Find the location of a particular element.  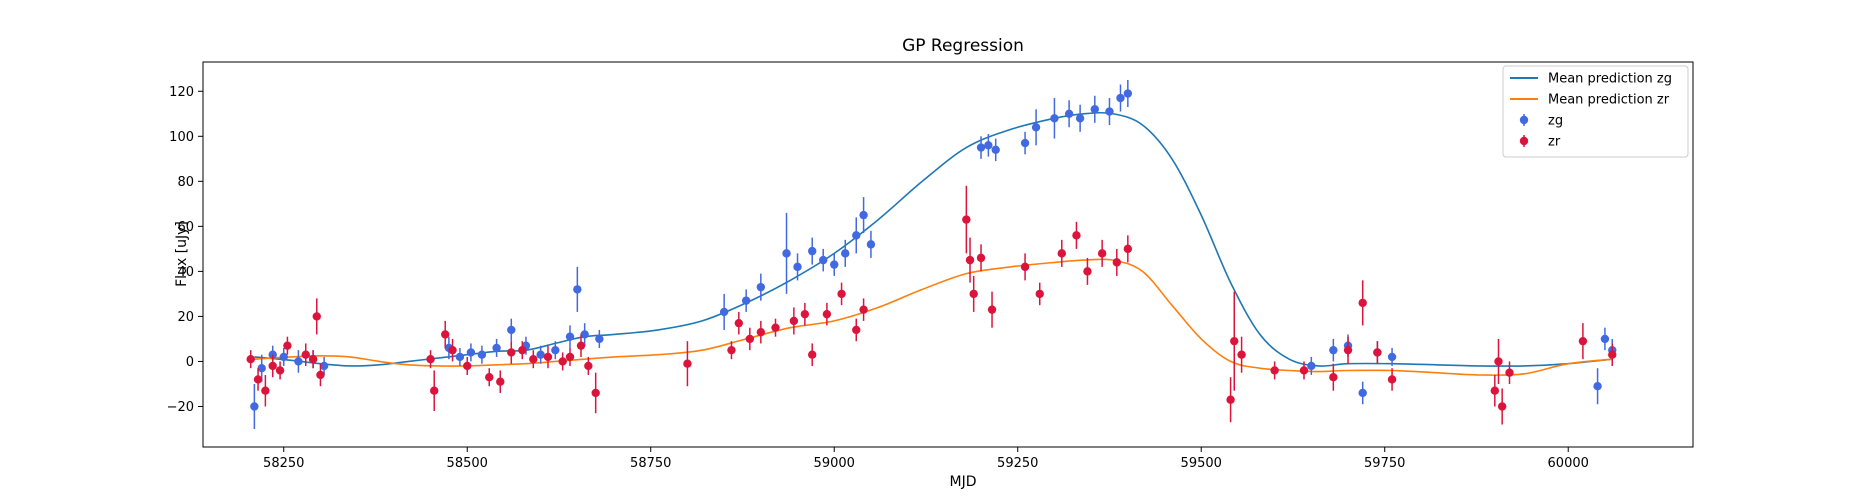

legend: Mean prediction zg Mean prediction zr zg zr is located at coordinates (1595, 111).